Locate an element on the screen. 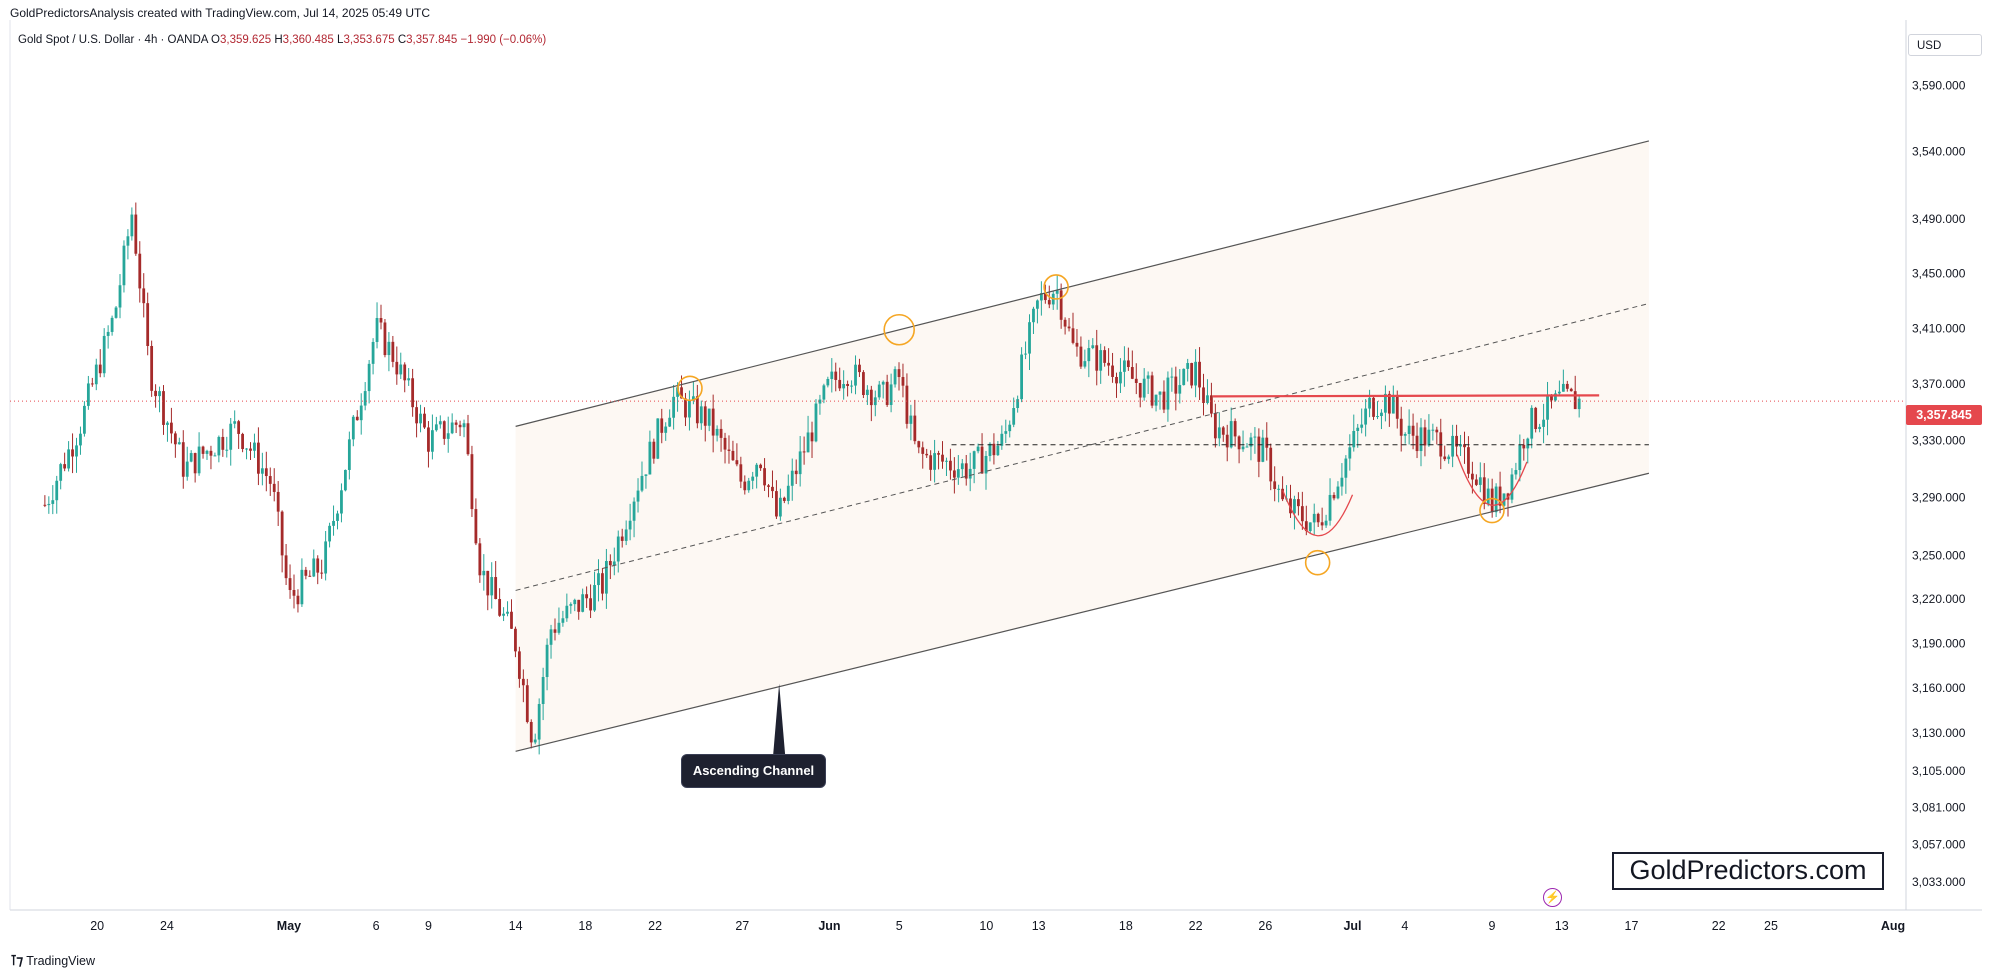 The width and height of the screenshot is (1995, 978). ascending-channel-callout: Ascending Channel is located at coordinates (753, 771).